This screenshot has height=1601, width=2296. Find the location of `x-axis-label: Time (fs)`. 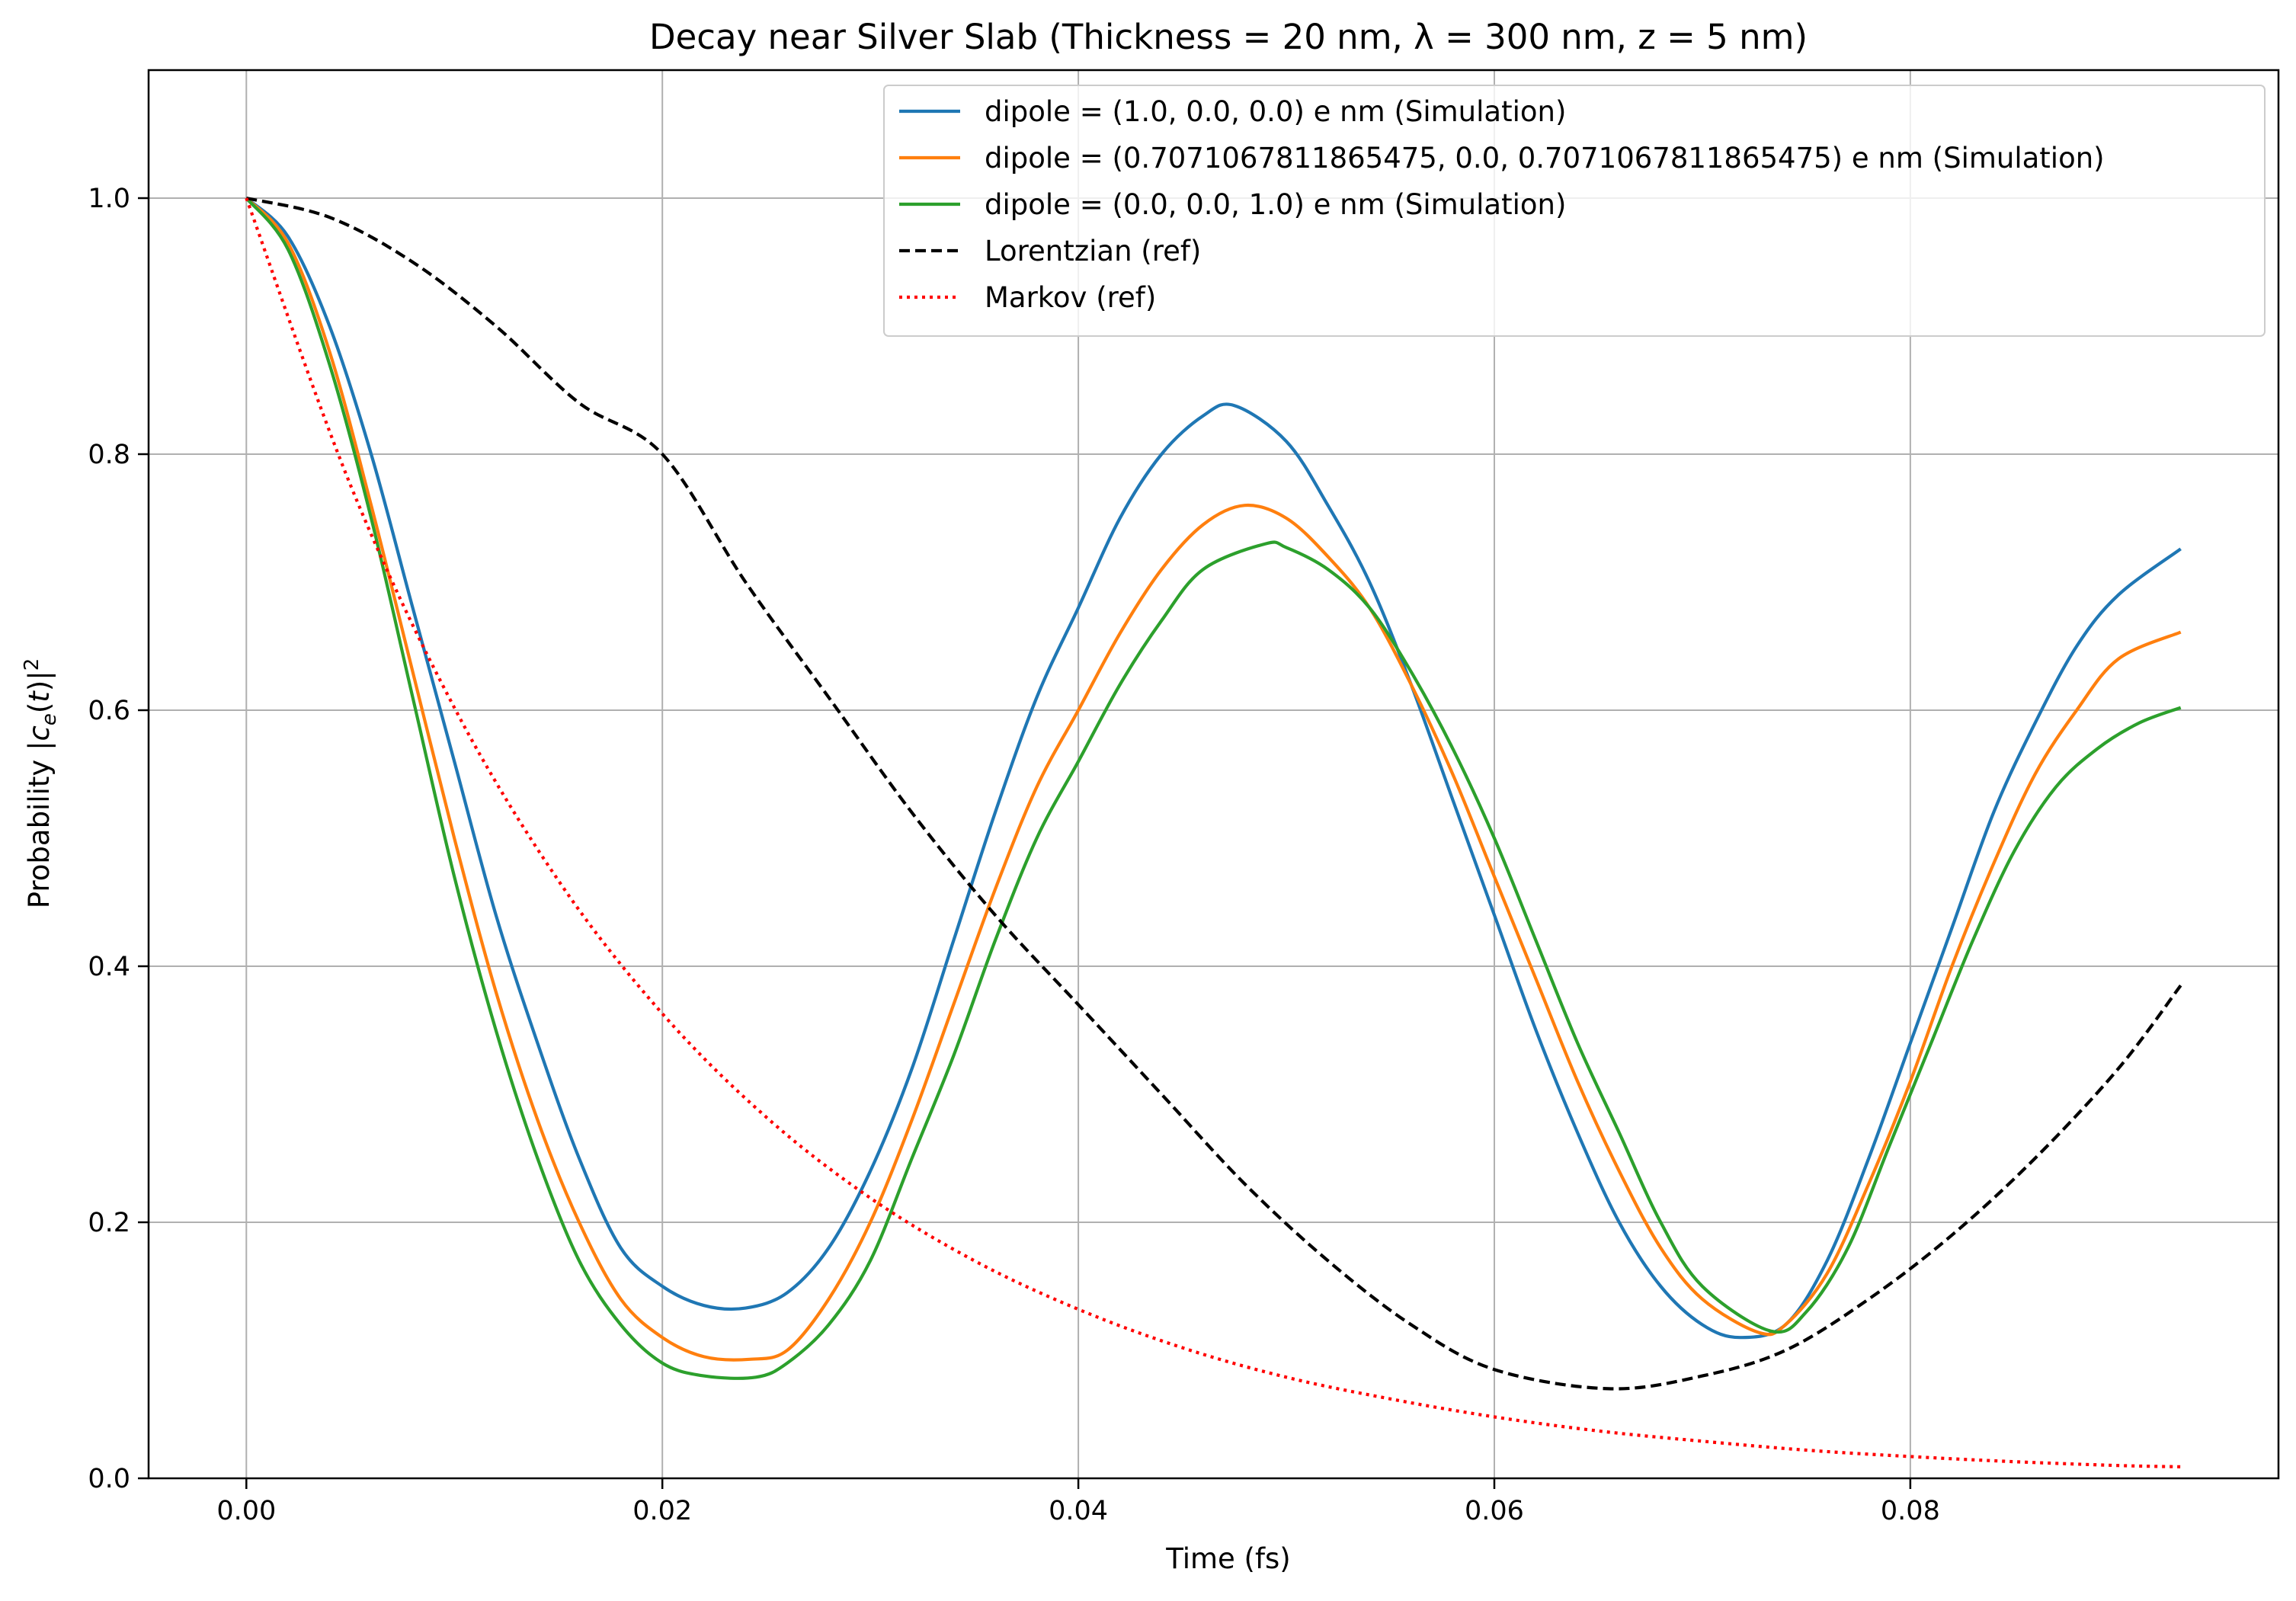

x-axis-label: Time (fs) is located at coordinates (1227, 1558).